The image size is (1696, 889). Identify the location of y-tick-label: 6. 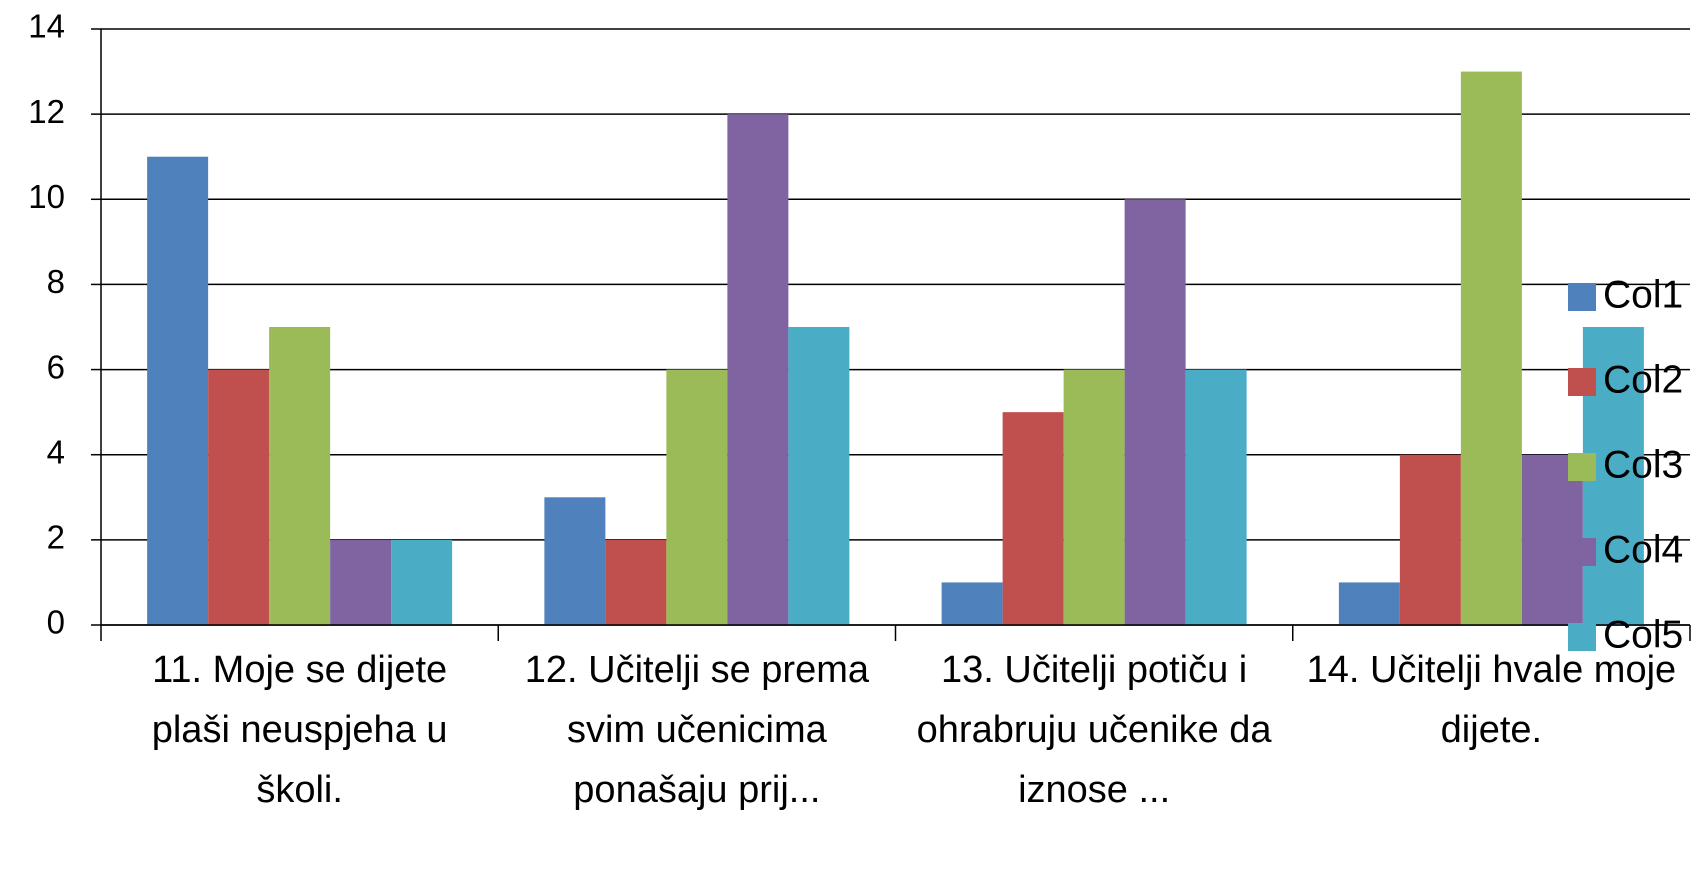
(56, 366).